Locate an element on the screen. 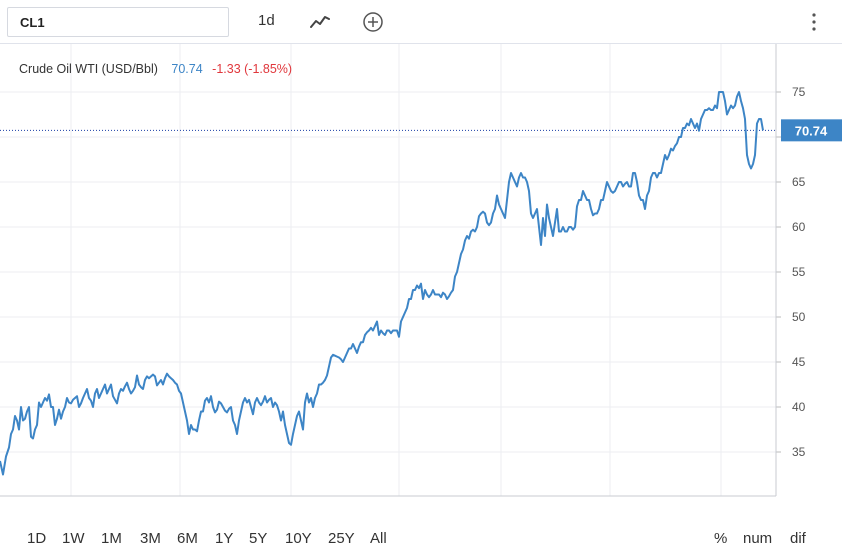 Image resolution: width=842 pixels, height=560 pixels. legend-name: Crude Oil WTI (USD/Bbl) is located at coordinates (88, 69).